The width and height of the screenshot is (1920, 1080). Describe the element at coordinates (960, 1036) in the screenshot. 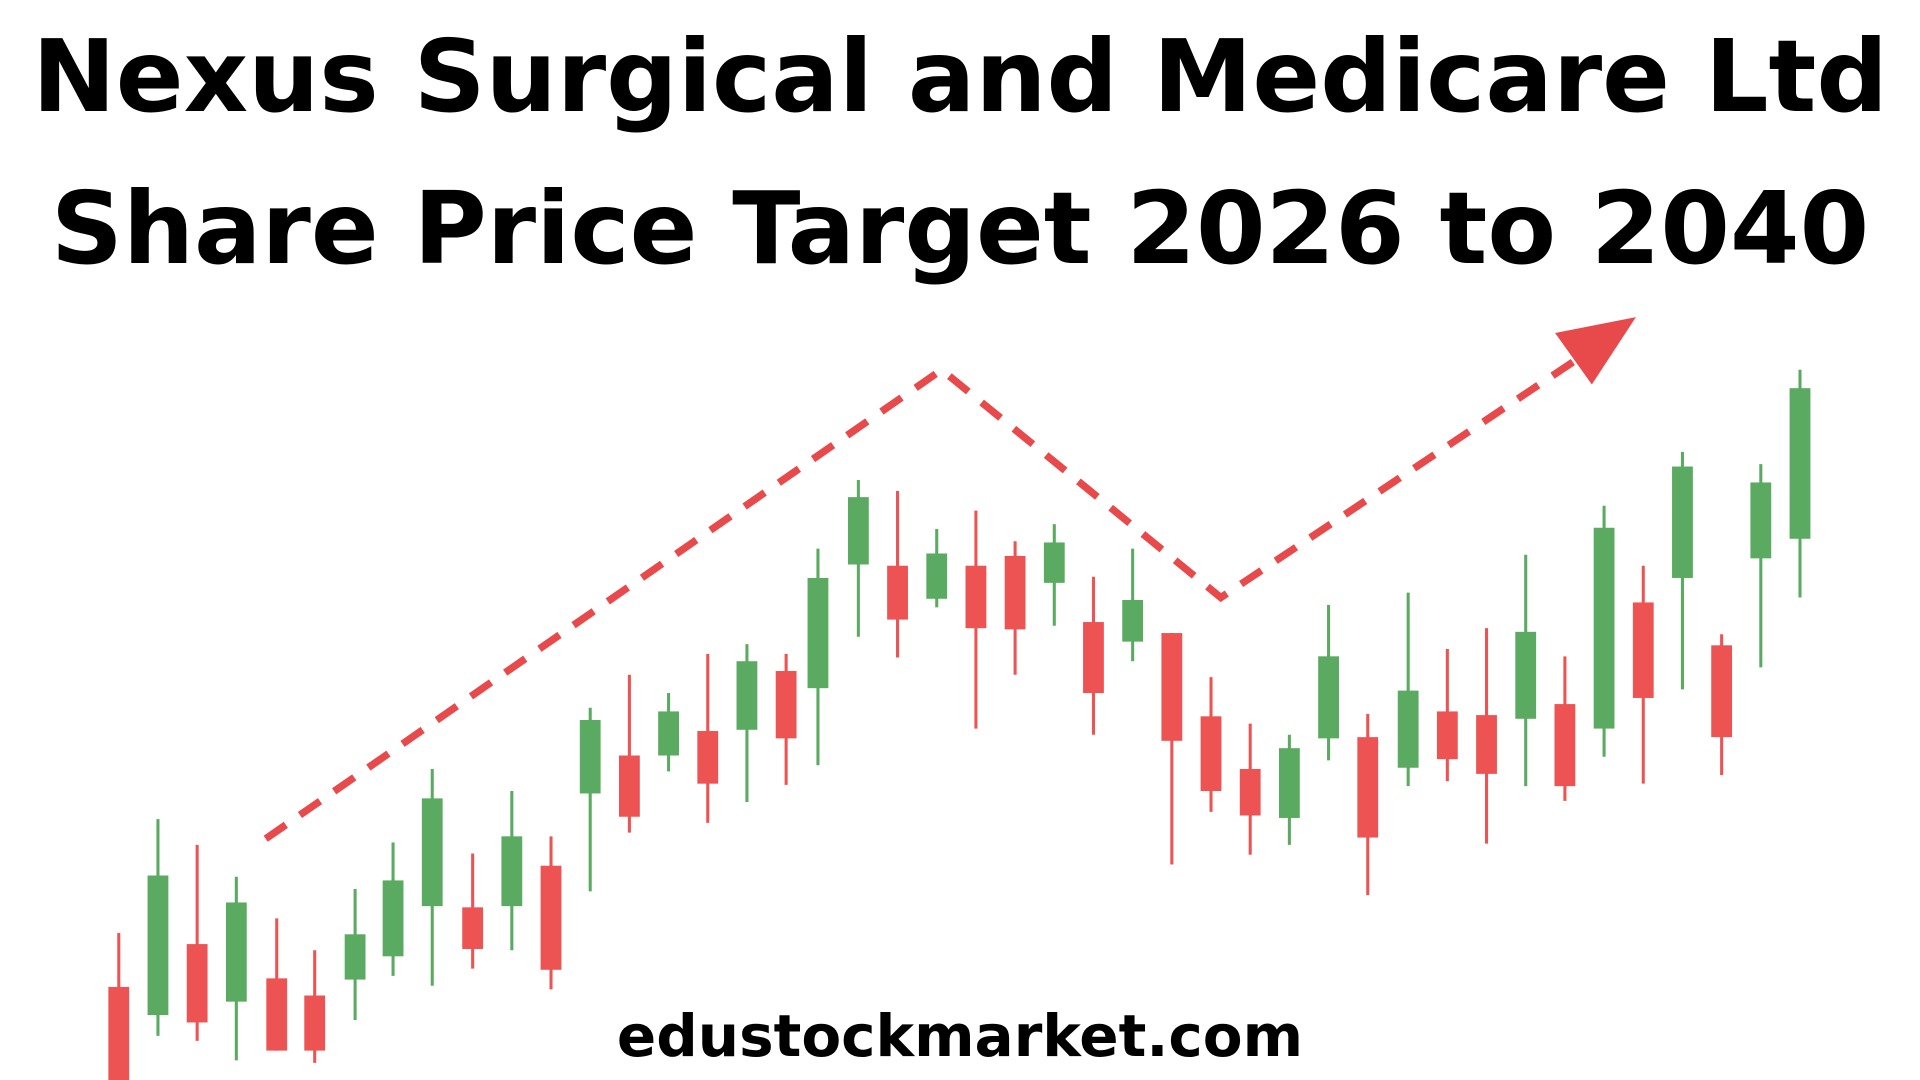

I see `website-footer: edustockmarket.com` at that location.